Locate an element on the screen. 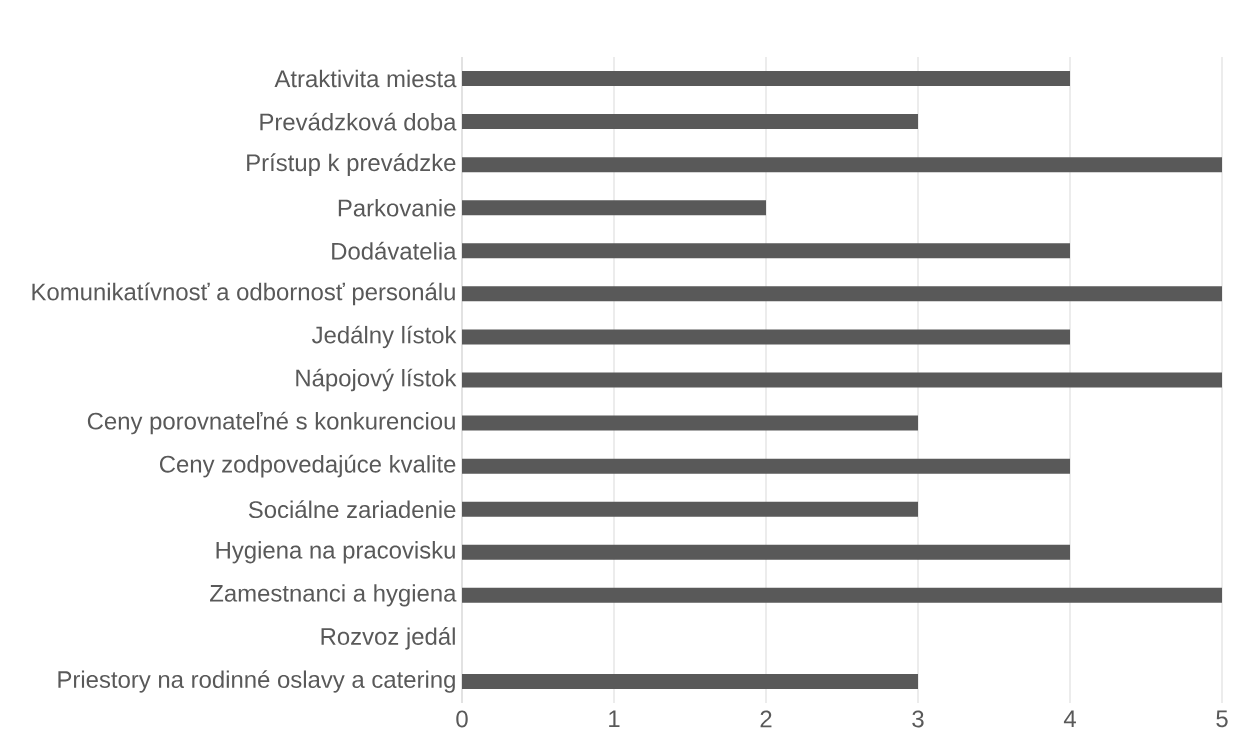 The image size is (1235, 742). y-tick-label: Priestory na rodinné oslavy a catering is located at coordinates (256, 681).